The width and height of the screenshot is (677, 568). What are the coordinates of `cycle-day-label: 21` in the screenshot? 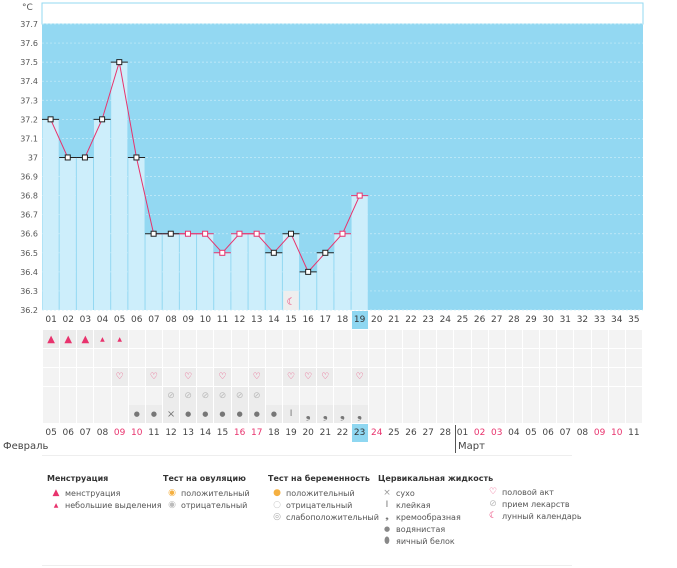 It's located at (394, 320).